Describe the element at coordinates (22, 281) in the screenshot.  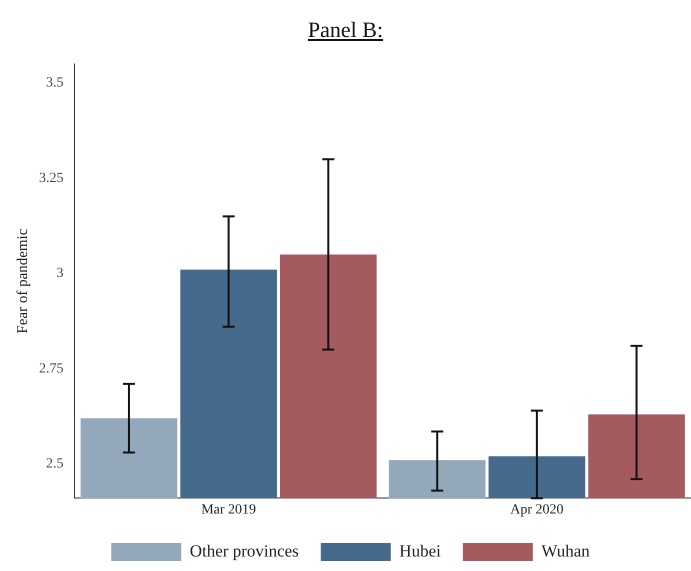
I see `y-axis-title: Fear of pandemic` at that location.